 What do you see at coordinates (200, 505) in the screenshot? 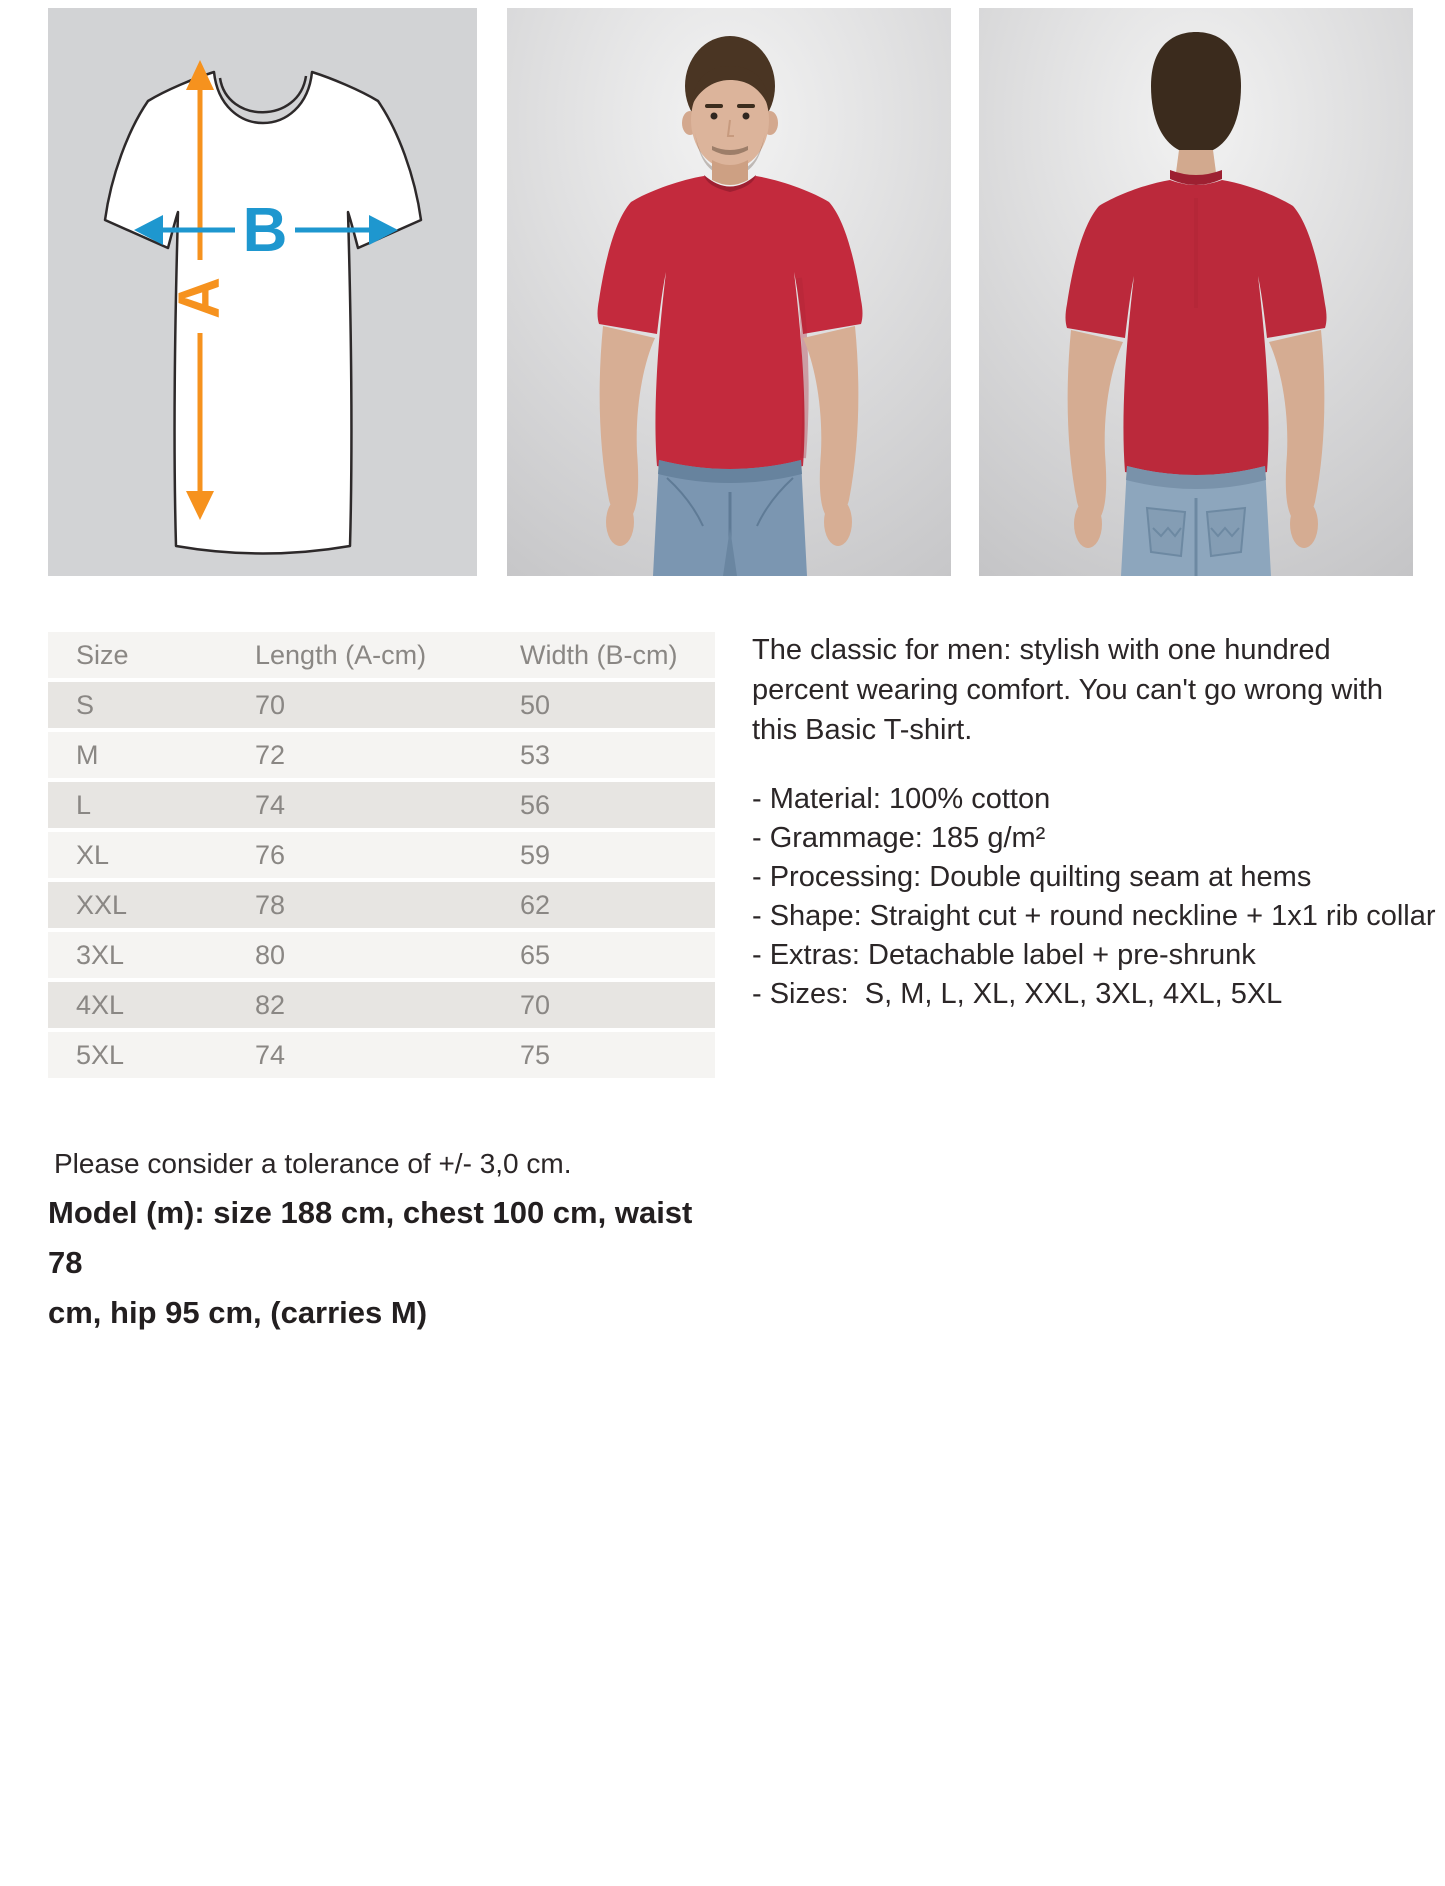
I see `arrow-a-head-bottom` at bounding box center [200, 505].